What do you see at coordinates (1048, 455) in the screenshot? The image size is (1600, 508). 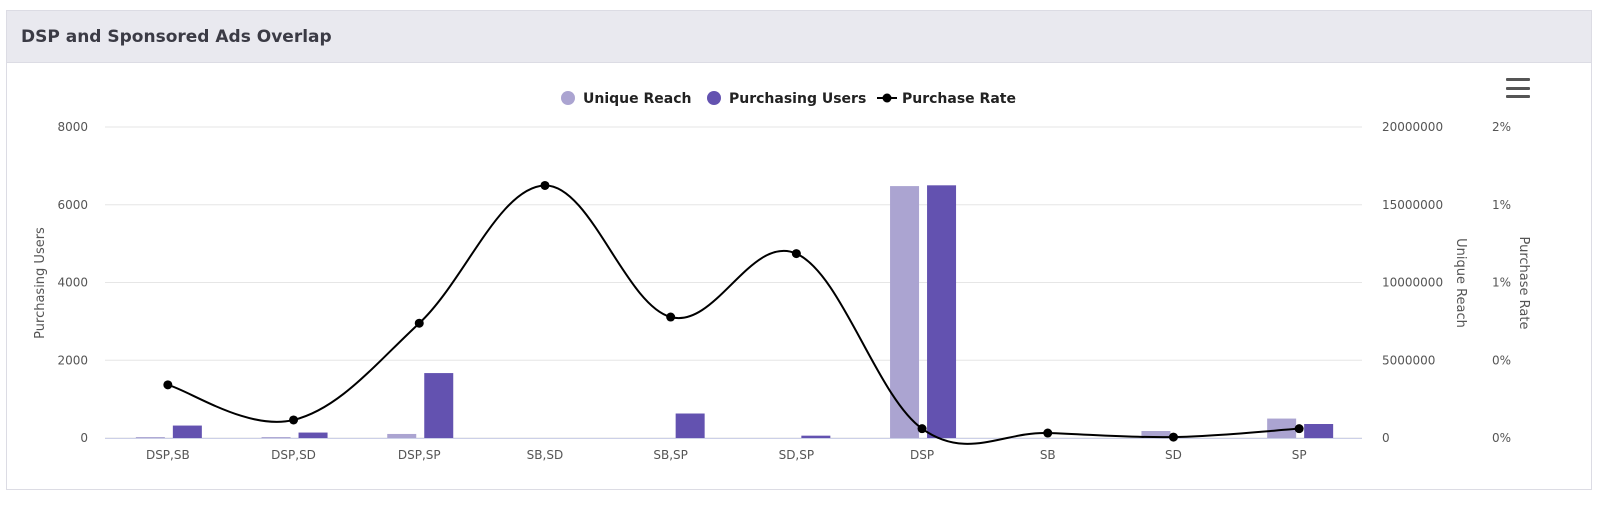 I see `x-tick-label: SB` at bounding box center [1048, 455].